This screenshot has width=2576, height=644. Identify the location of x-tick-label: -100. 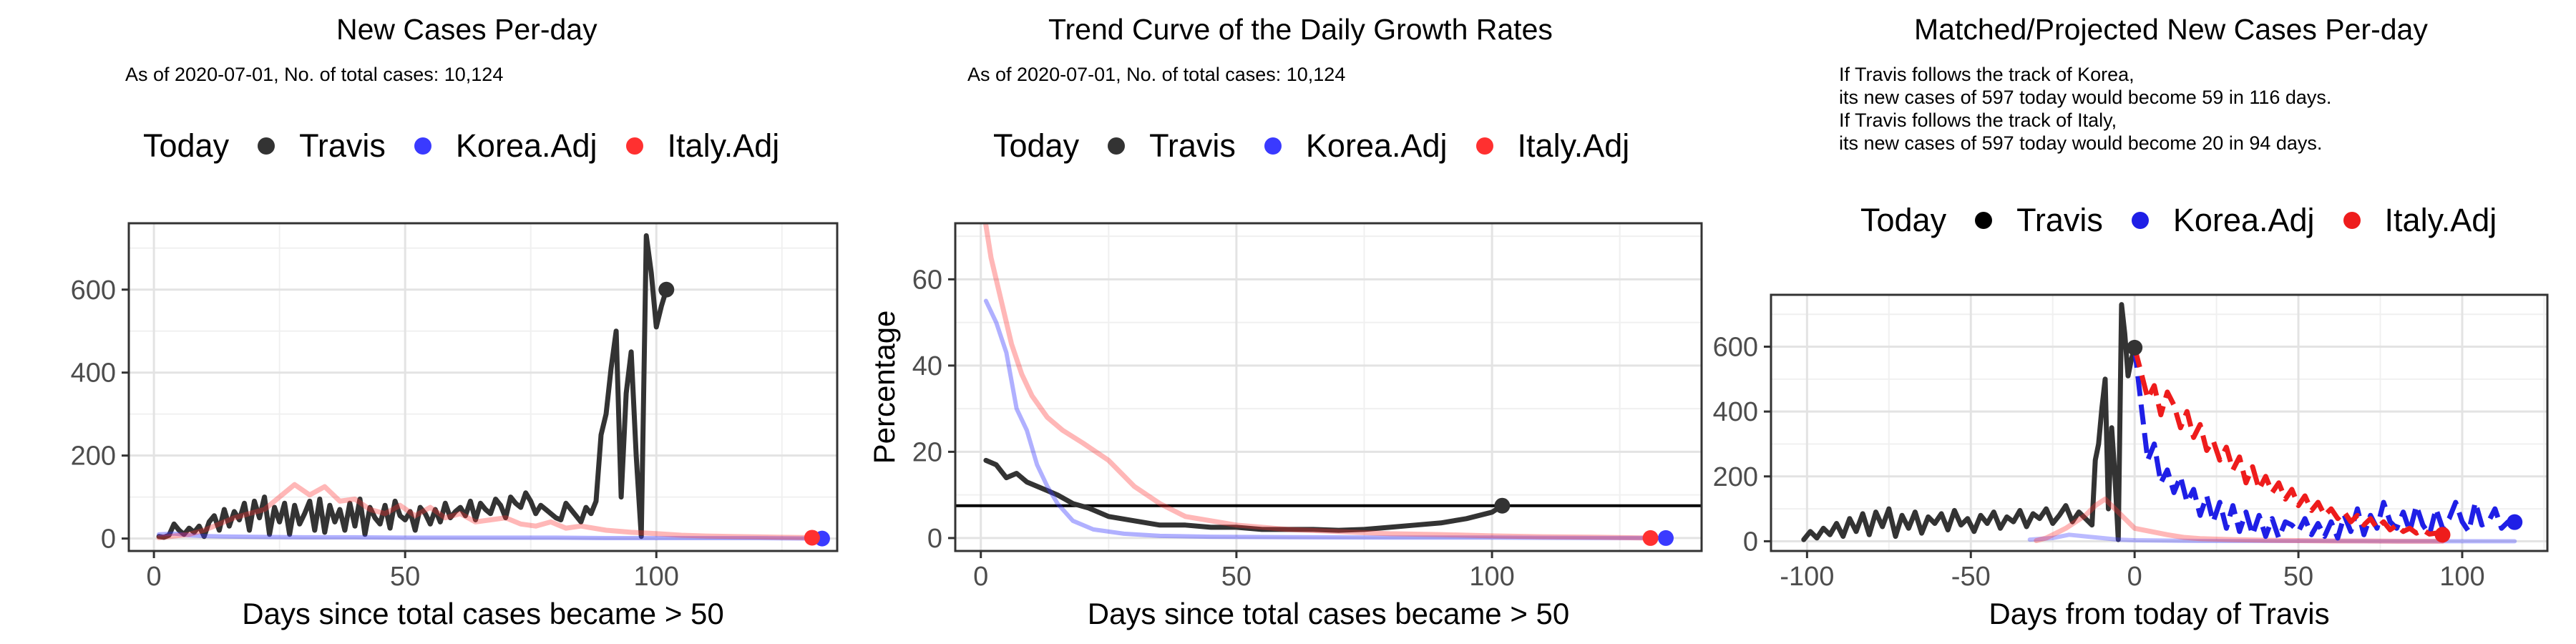
(1807, 577).